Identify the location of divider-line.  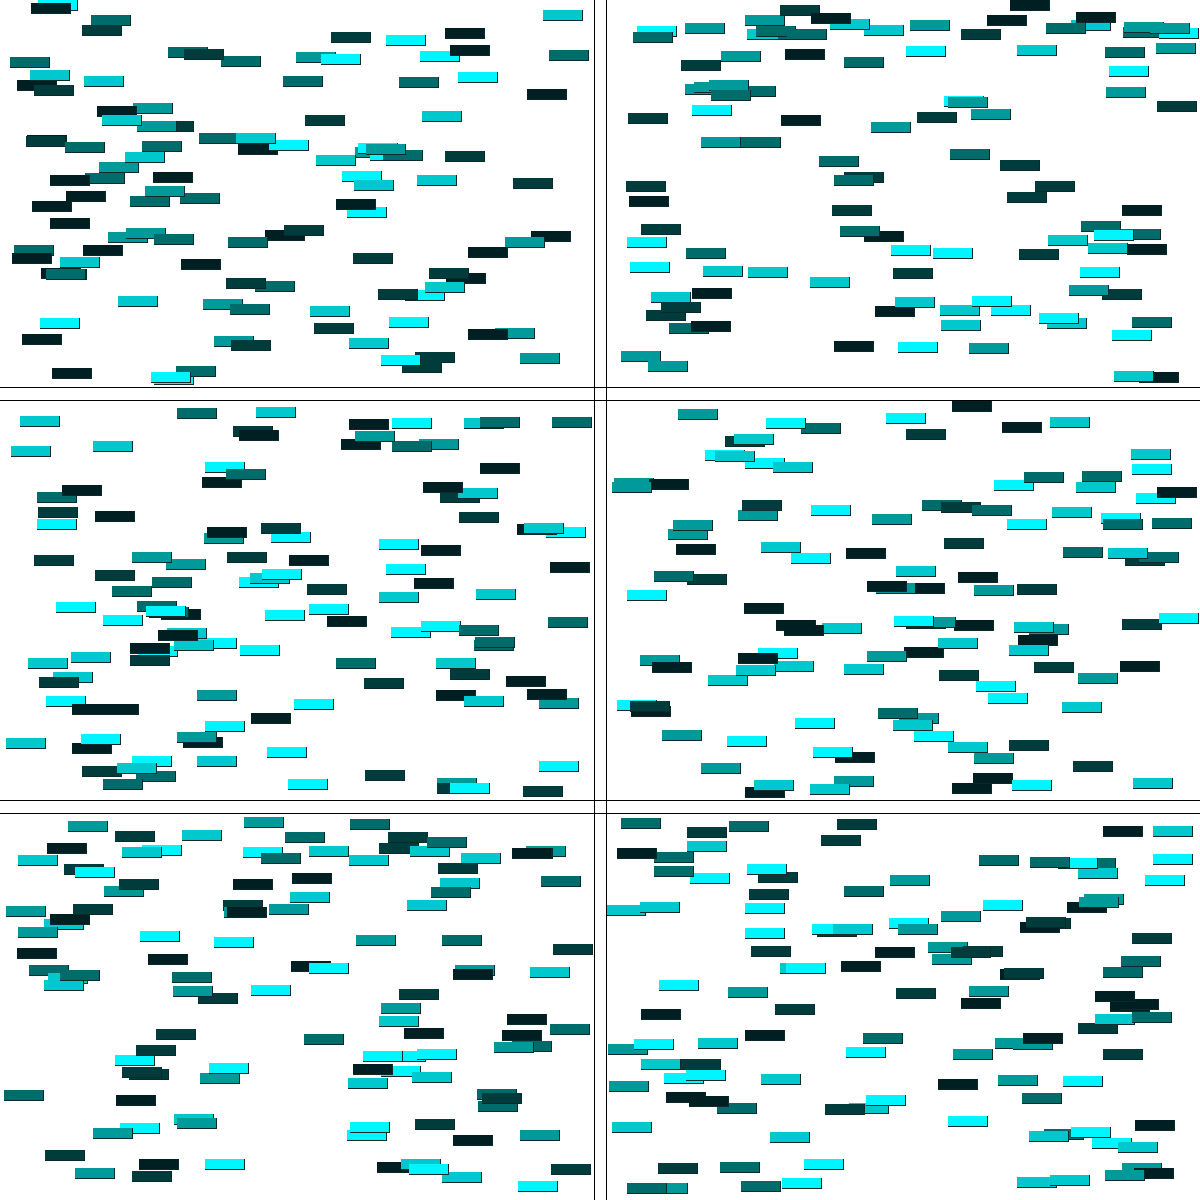
(594, 600).